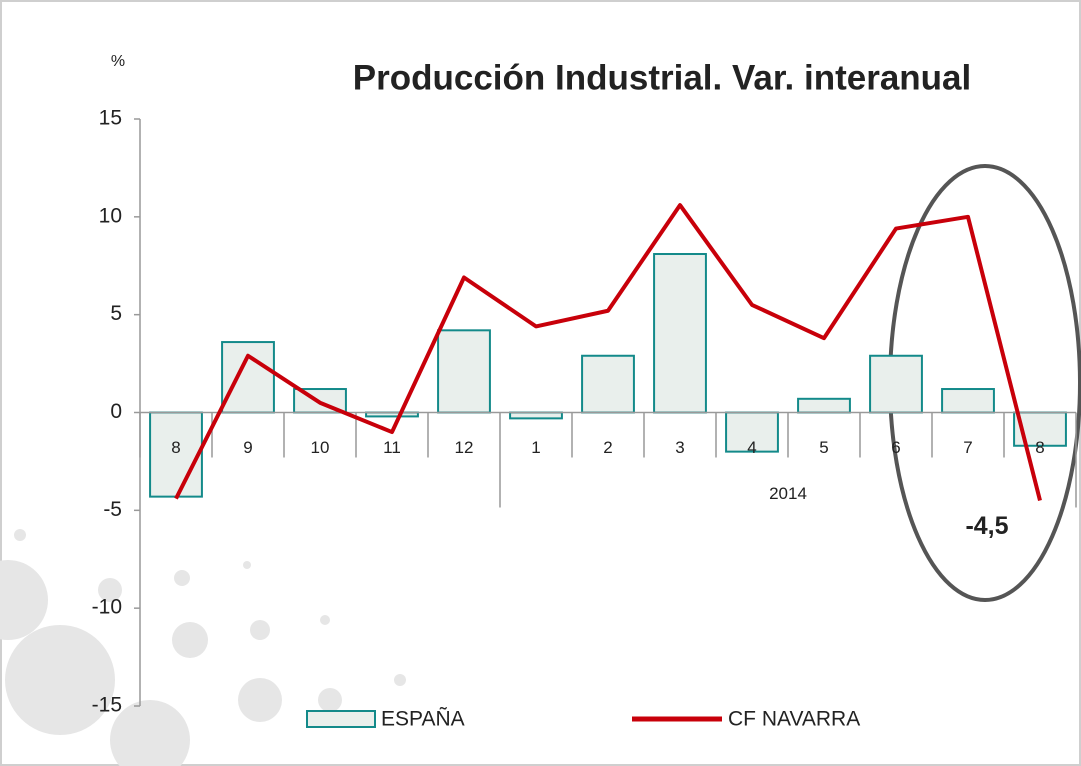 The height and width of the screenshot is (766, 1081). Describe the element at coordinates (320, 447) in the screenshot. I see `x-tick-label: 10` at that location.